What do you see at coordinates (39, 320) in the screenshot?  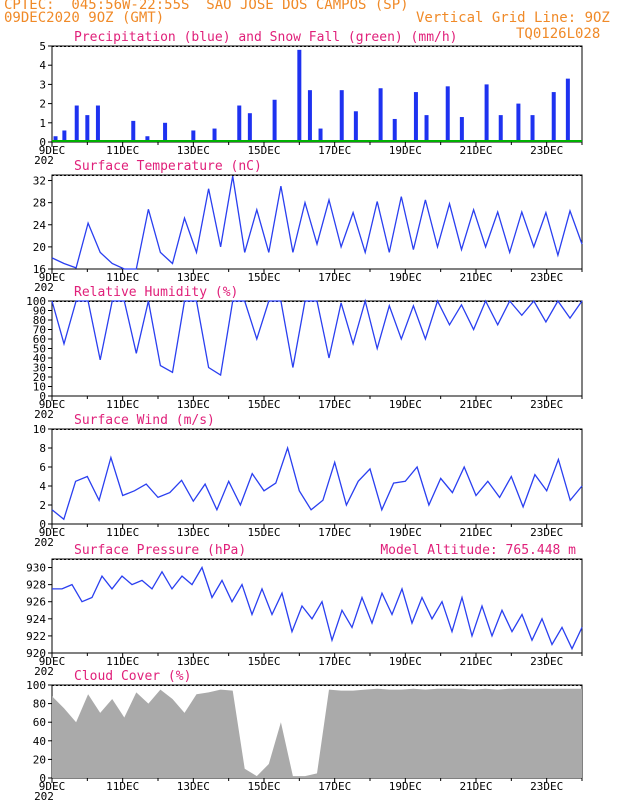 I see `y-tick-label: 80` at bounding box center [39, 320].